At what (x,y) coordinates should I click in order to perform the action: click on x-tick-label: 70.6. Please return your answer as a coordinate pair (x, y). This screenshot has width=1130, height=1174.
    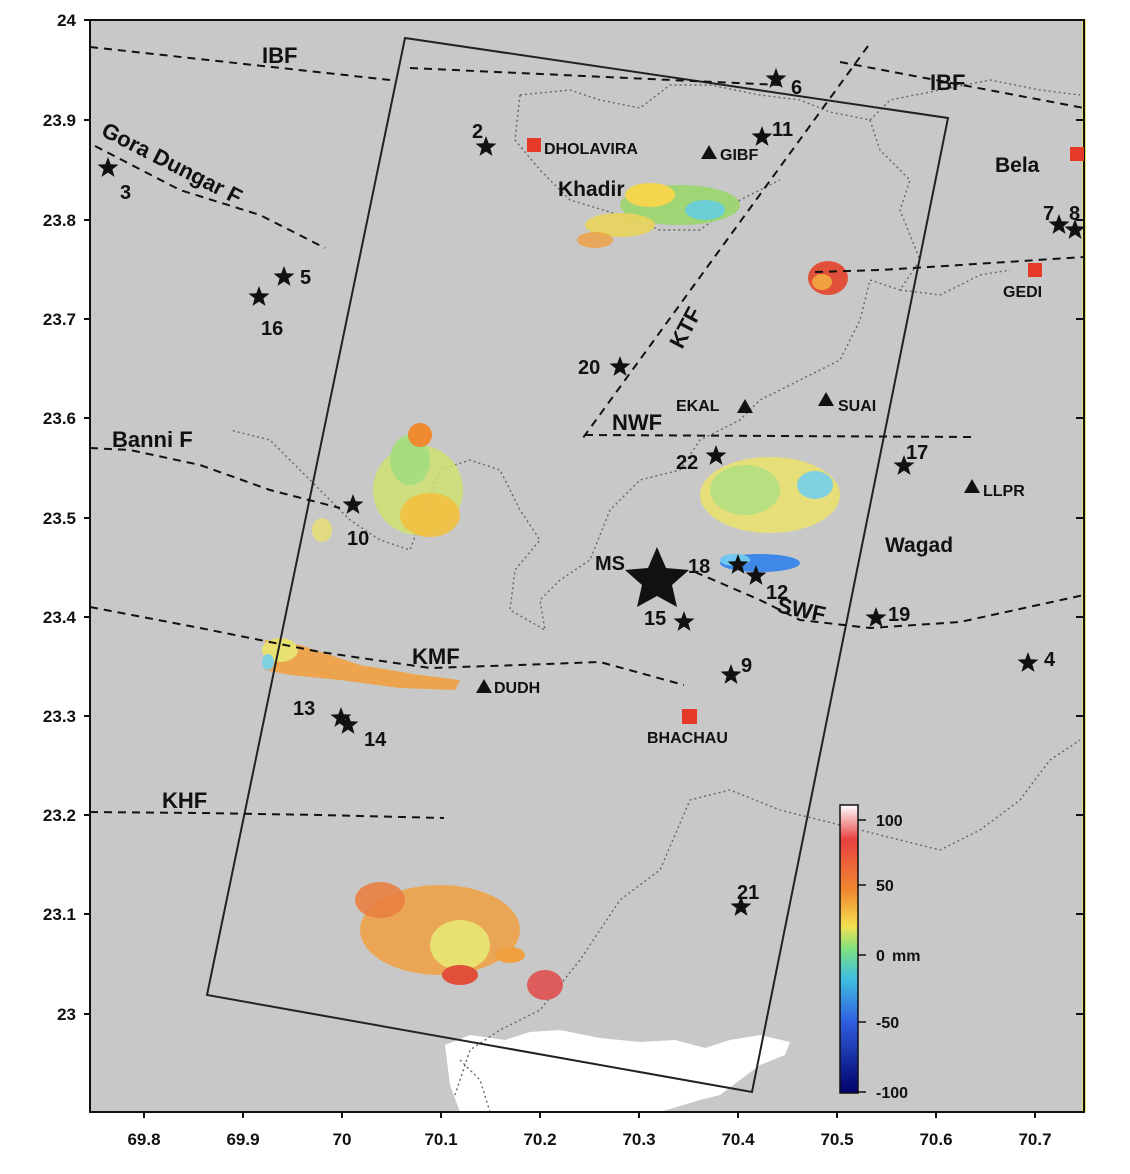
    Looking at the image, I should click on (935, 1139).